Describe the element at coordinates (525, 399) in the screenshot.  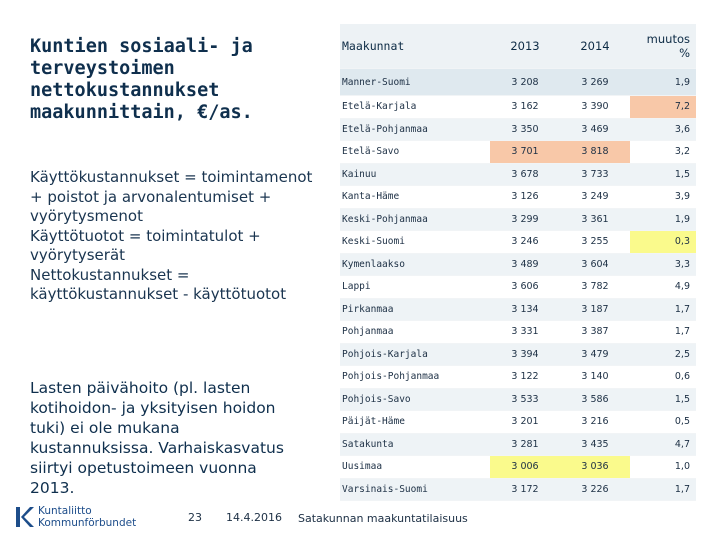
I see `cell-2013: 3 533` at that location.